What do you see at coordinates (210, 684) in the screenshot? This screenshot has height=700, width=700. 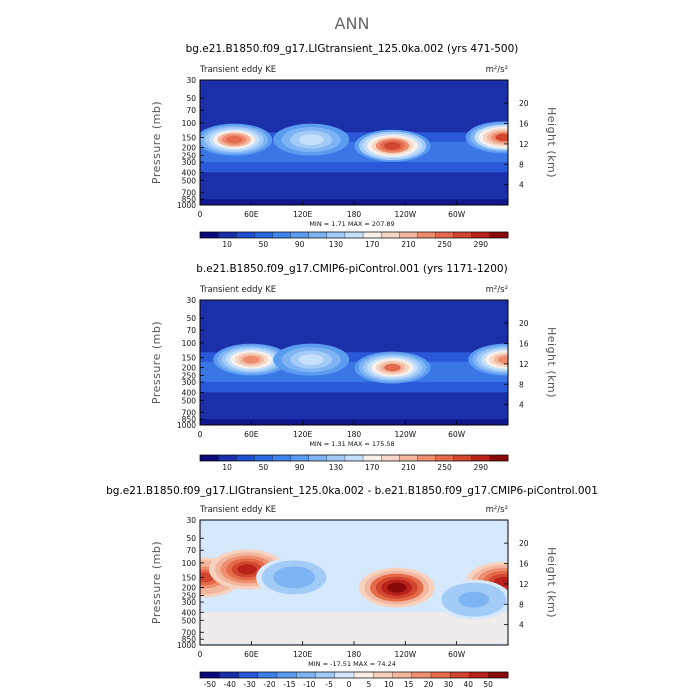 I see `colorbar-label: -50` at bounding box center [210, 684].